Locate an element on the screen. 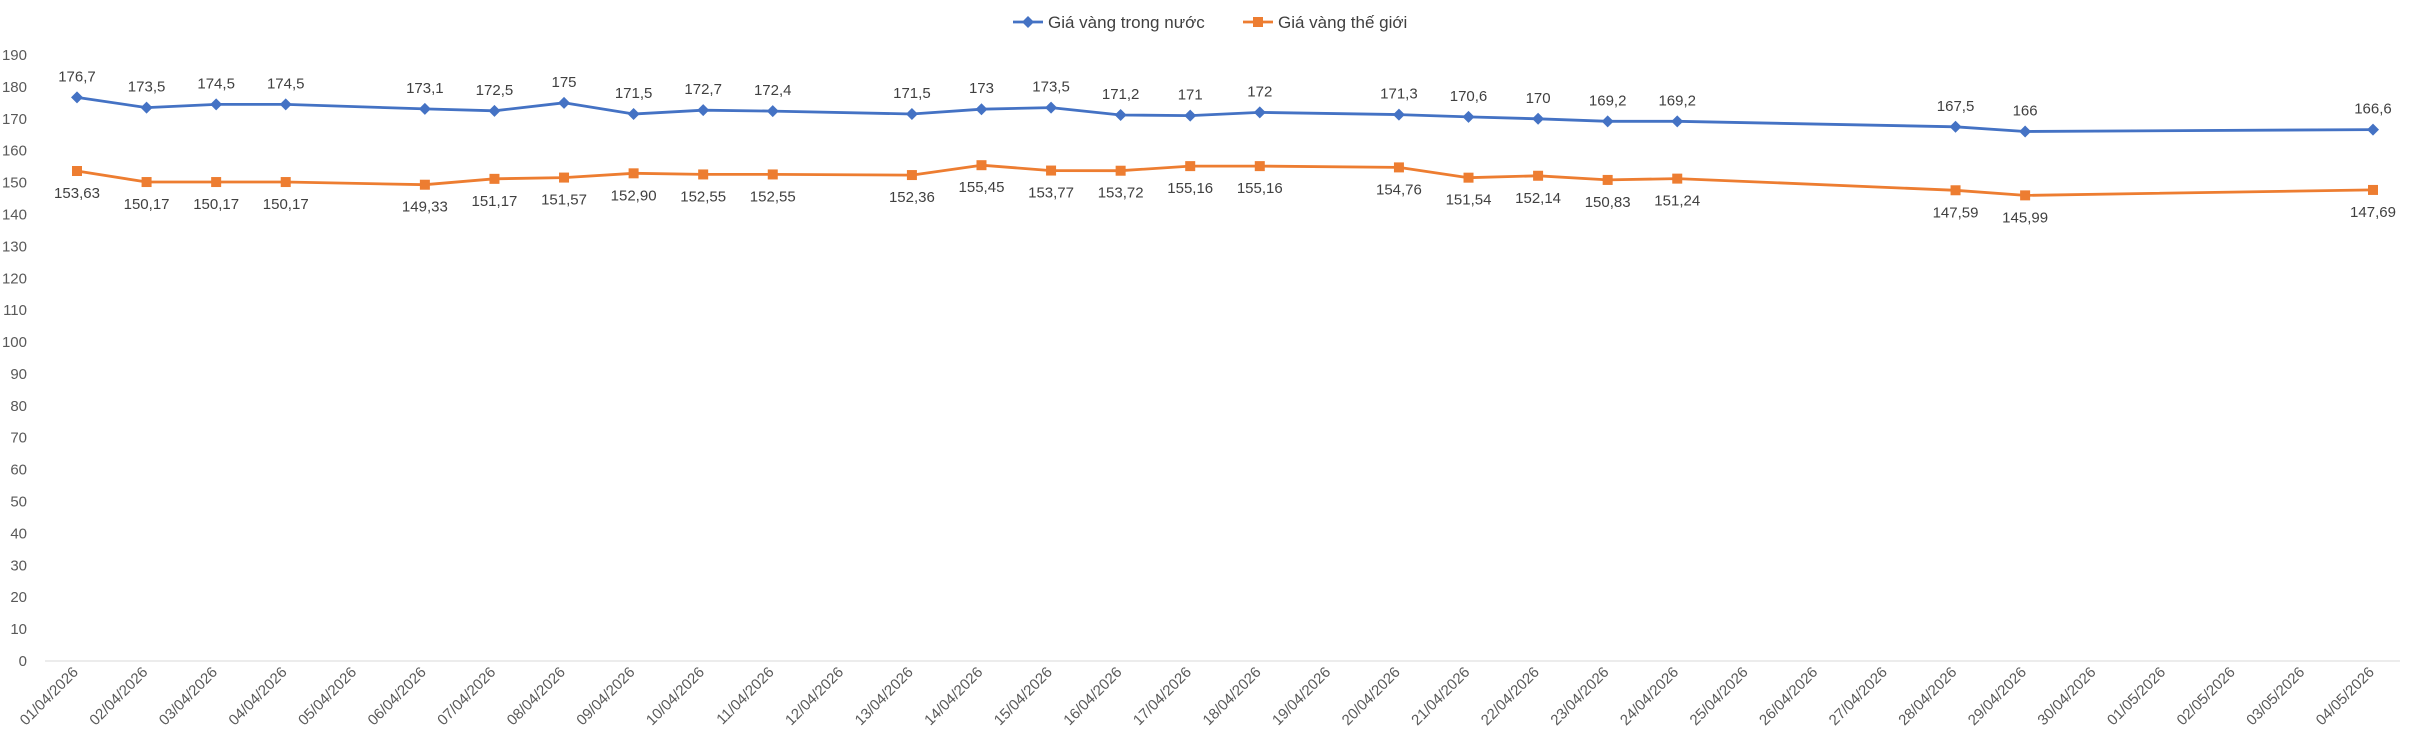  data-label: 171,5 is located at coordinates (634, 93).